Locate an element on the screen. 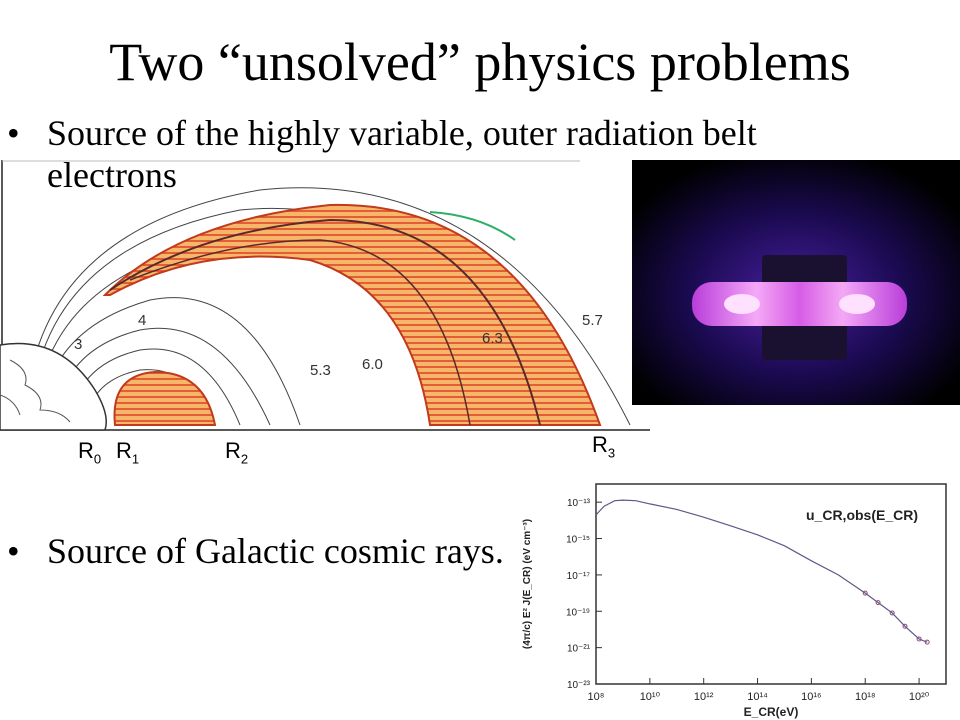  radius-label-r1: R1 is located at coordinates (128, 452).